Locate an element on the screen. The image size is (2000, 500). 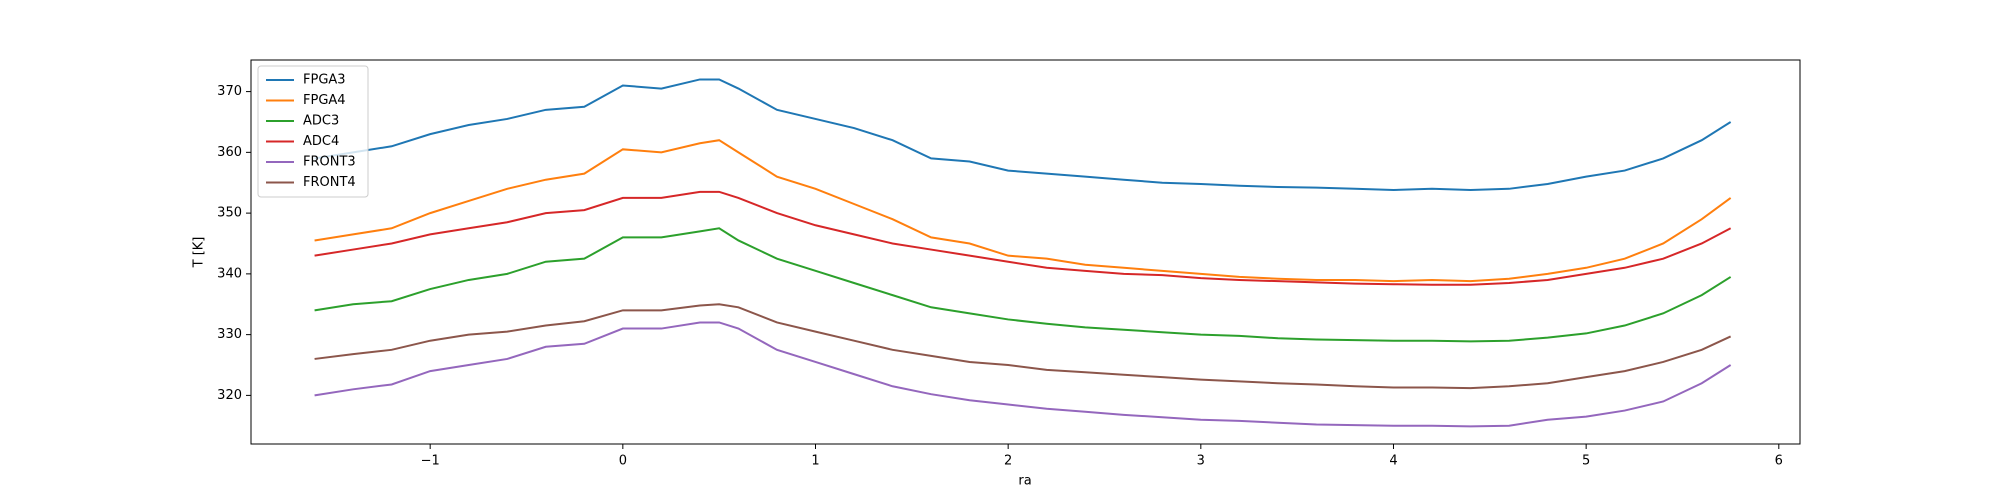
x-tick-label: 5 is located at coordinates (1586, 461).